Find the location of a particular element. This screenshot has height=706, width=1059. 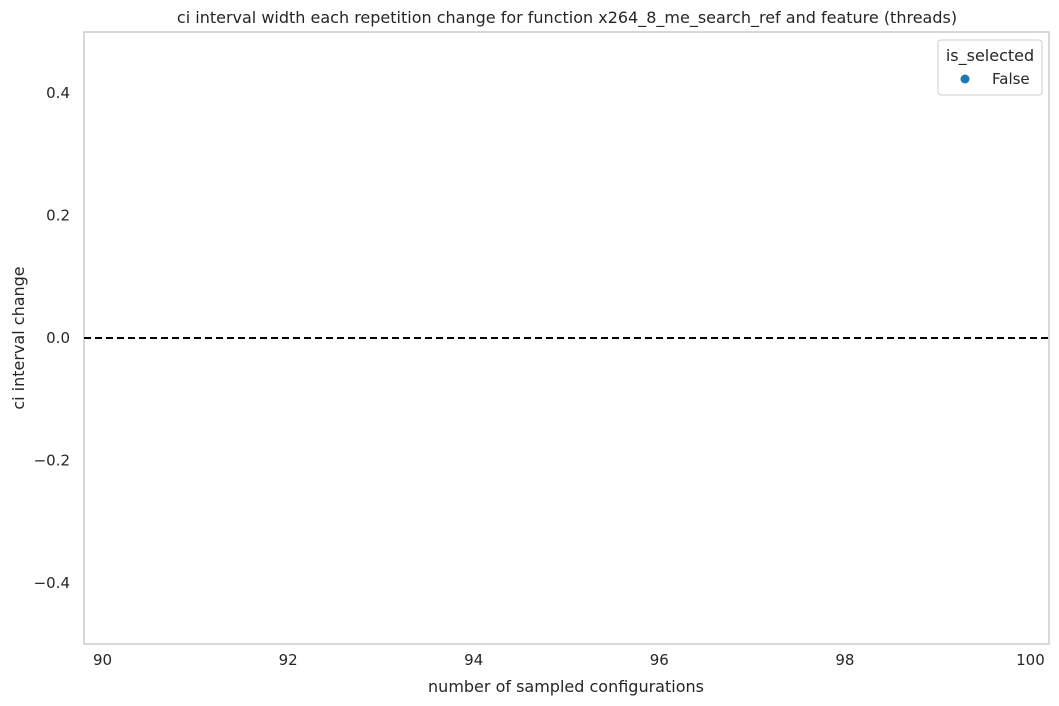

y-axis-ticks: −0.4 −0.2 0.0 0.2 0.4 is located at coordinates (52, 338).